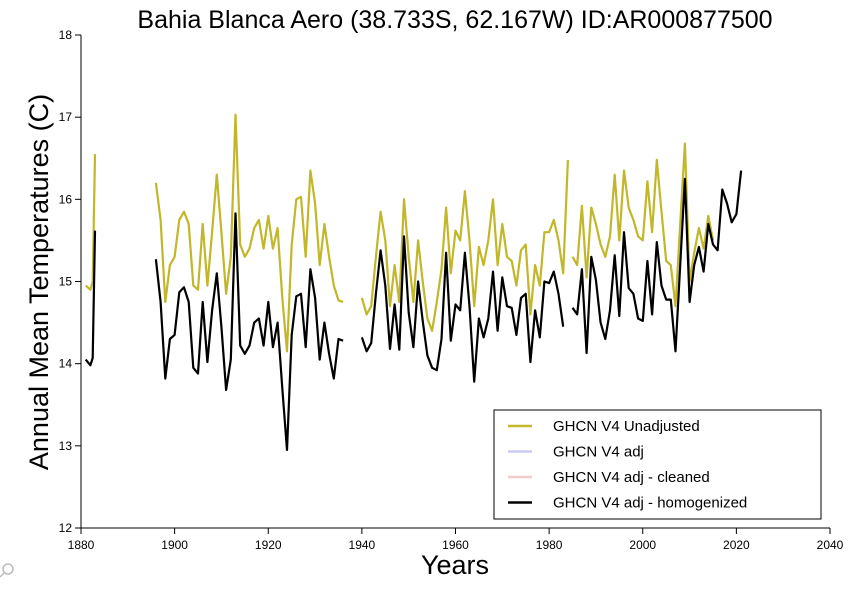  Describe the element at coordinates (81, 545) in the screenshot. I see `x-tick-label: 1880` at that location.